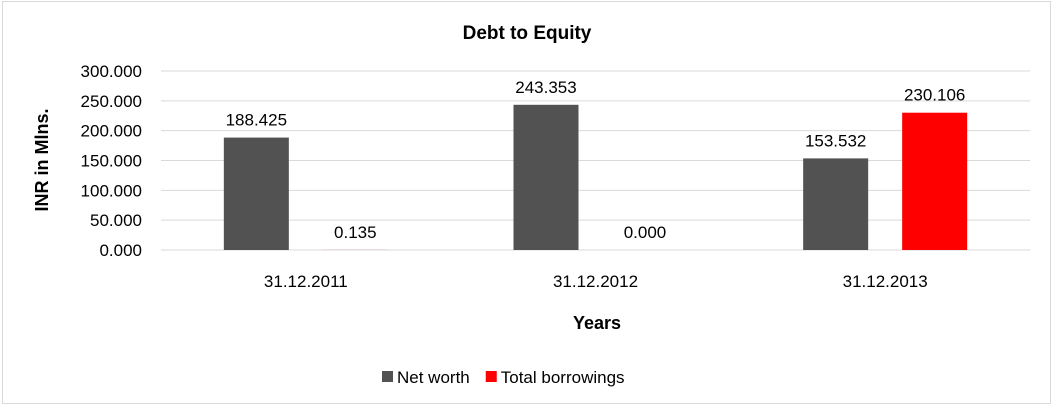 The image size is (1054, 407). Describe the element at coordinates (563, 377) in the screenshot. I see `legend-label: Total borrowings` at that location.